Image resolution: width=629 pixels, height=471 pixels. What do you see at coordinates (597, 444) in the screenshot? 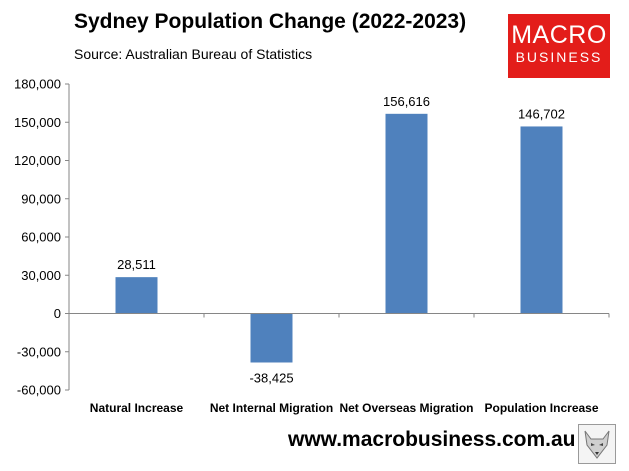
I see `fox-head-icon` at bounding box center [597, 444].